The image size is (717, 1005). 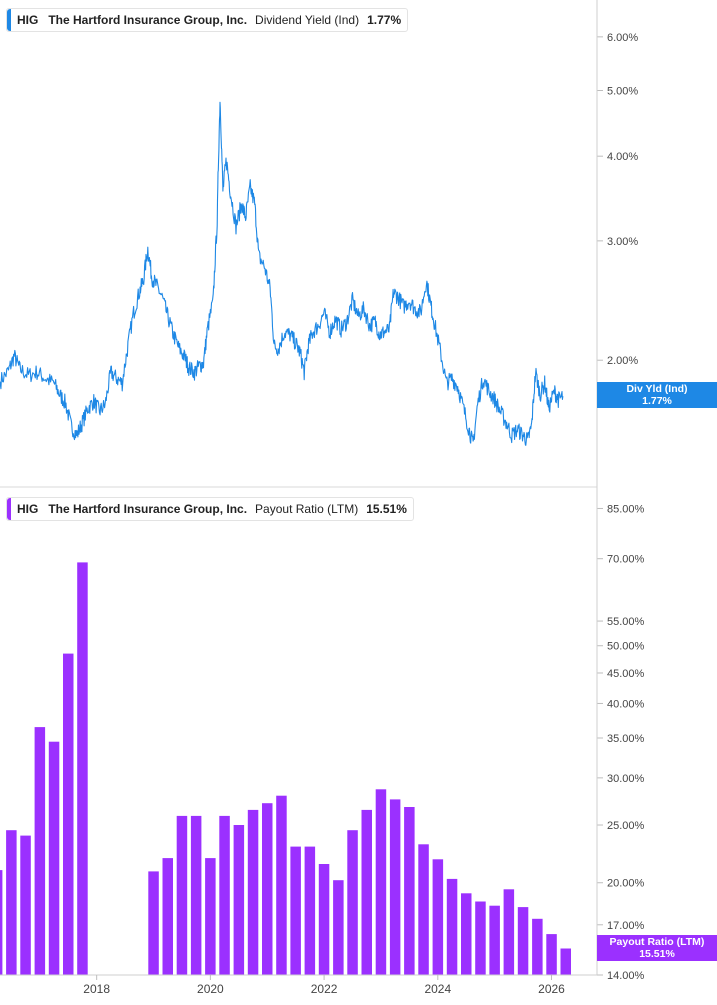 I want to click on tag-label: Payout Ratio (LTM), so click(x=657, y=941).